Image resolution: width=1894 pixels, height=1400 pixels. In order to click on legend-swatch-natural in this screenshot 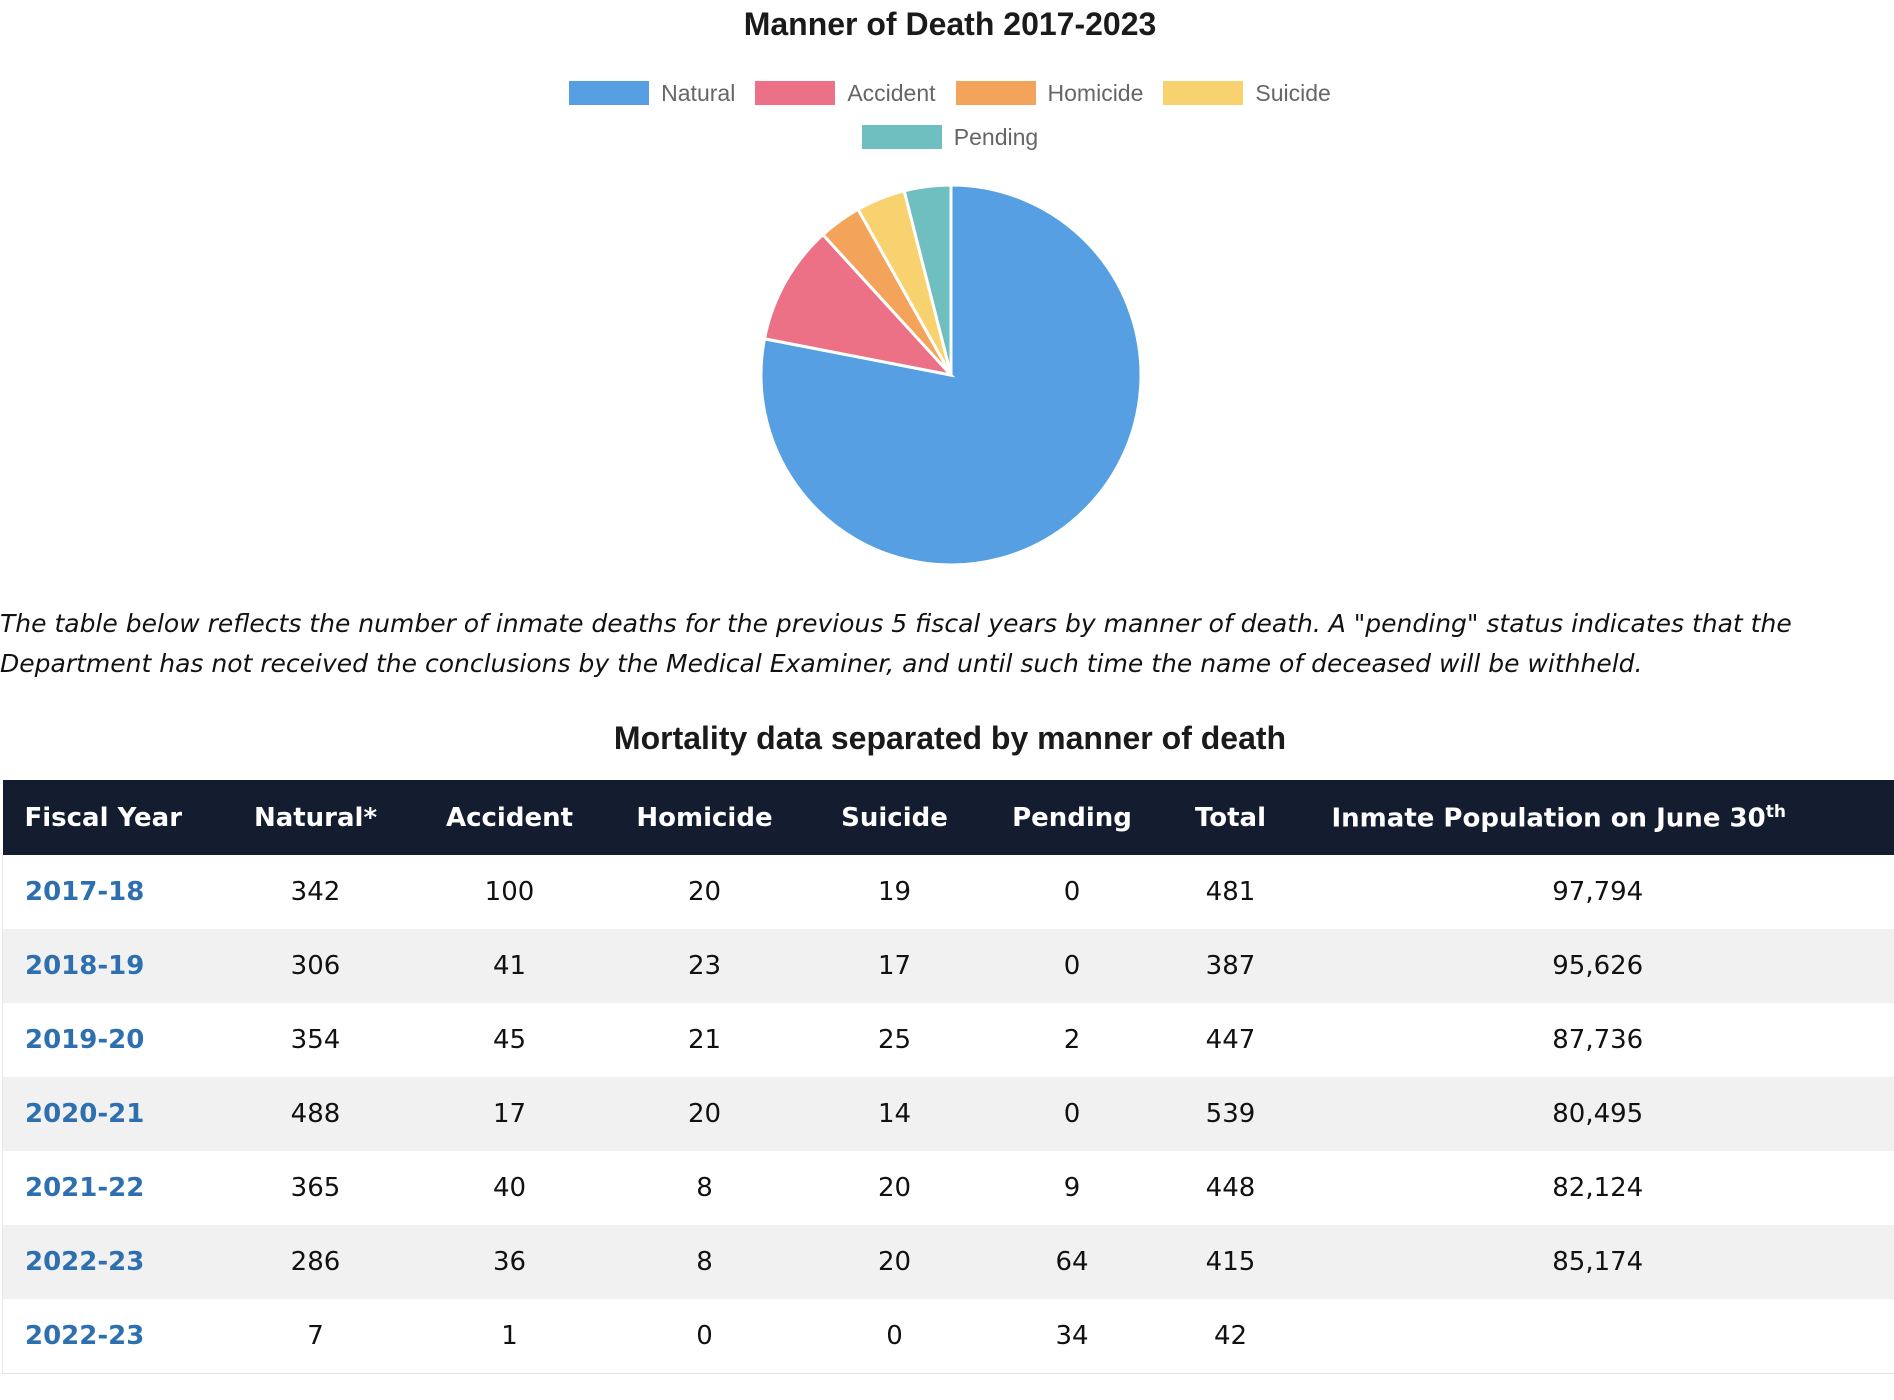, I will do `click(609, 93)`.